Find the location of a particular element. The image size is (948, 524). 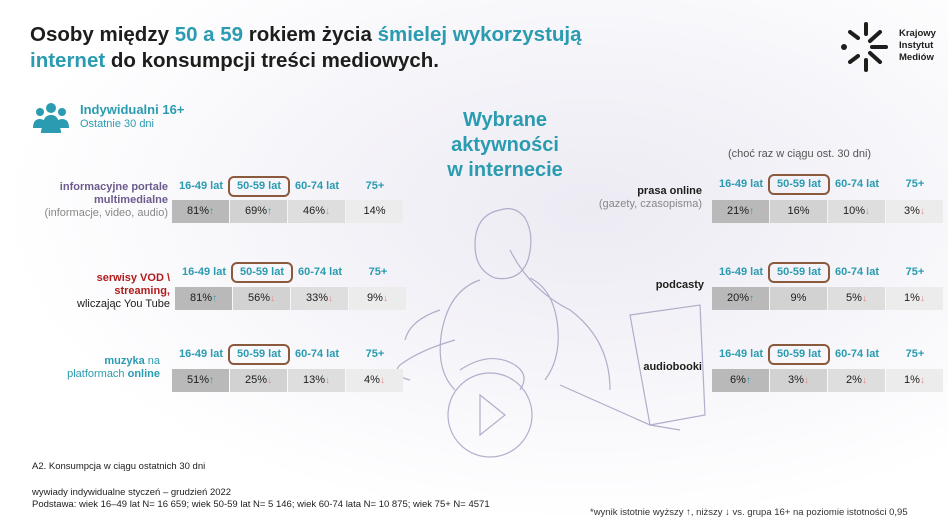

center-title-line: aktywności is located at coordinates (505, 145).